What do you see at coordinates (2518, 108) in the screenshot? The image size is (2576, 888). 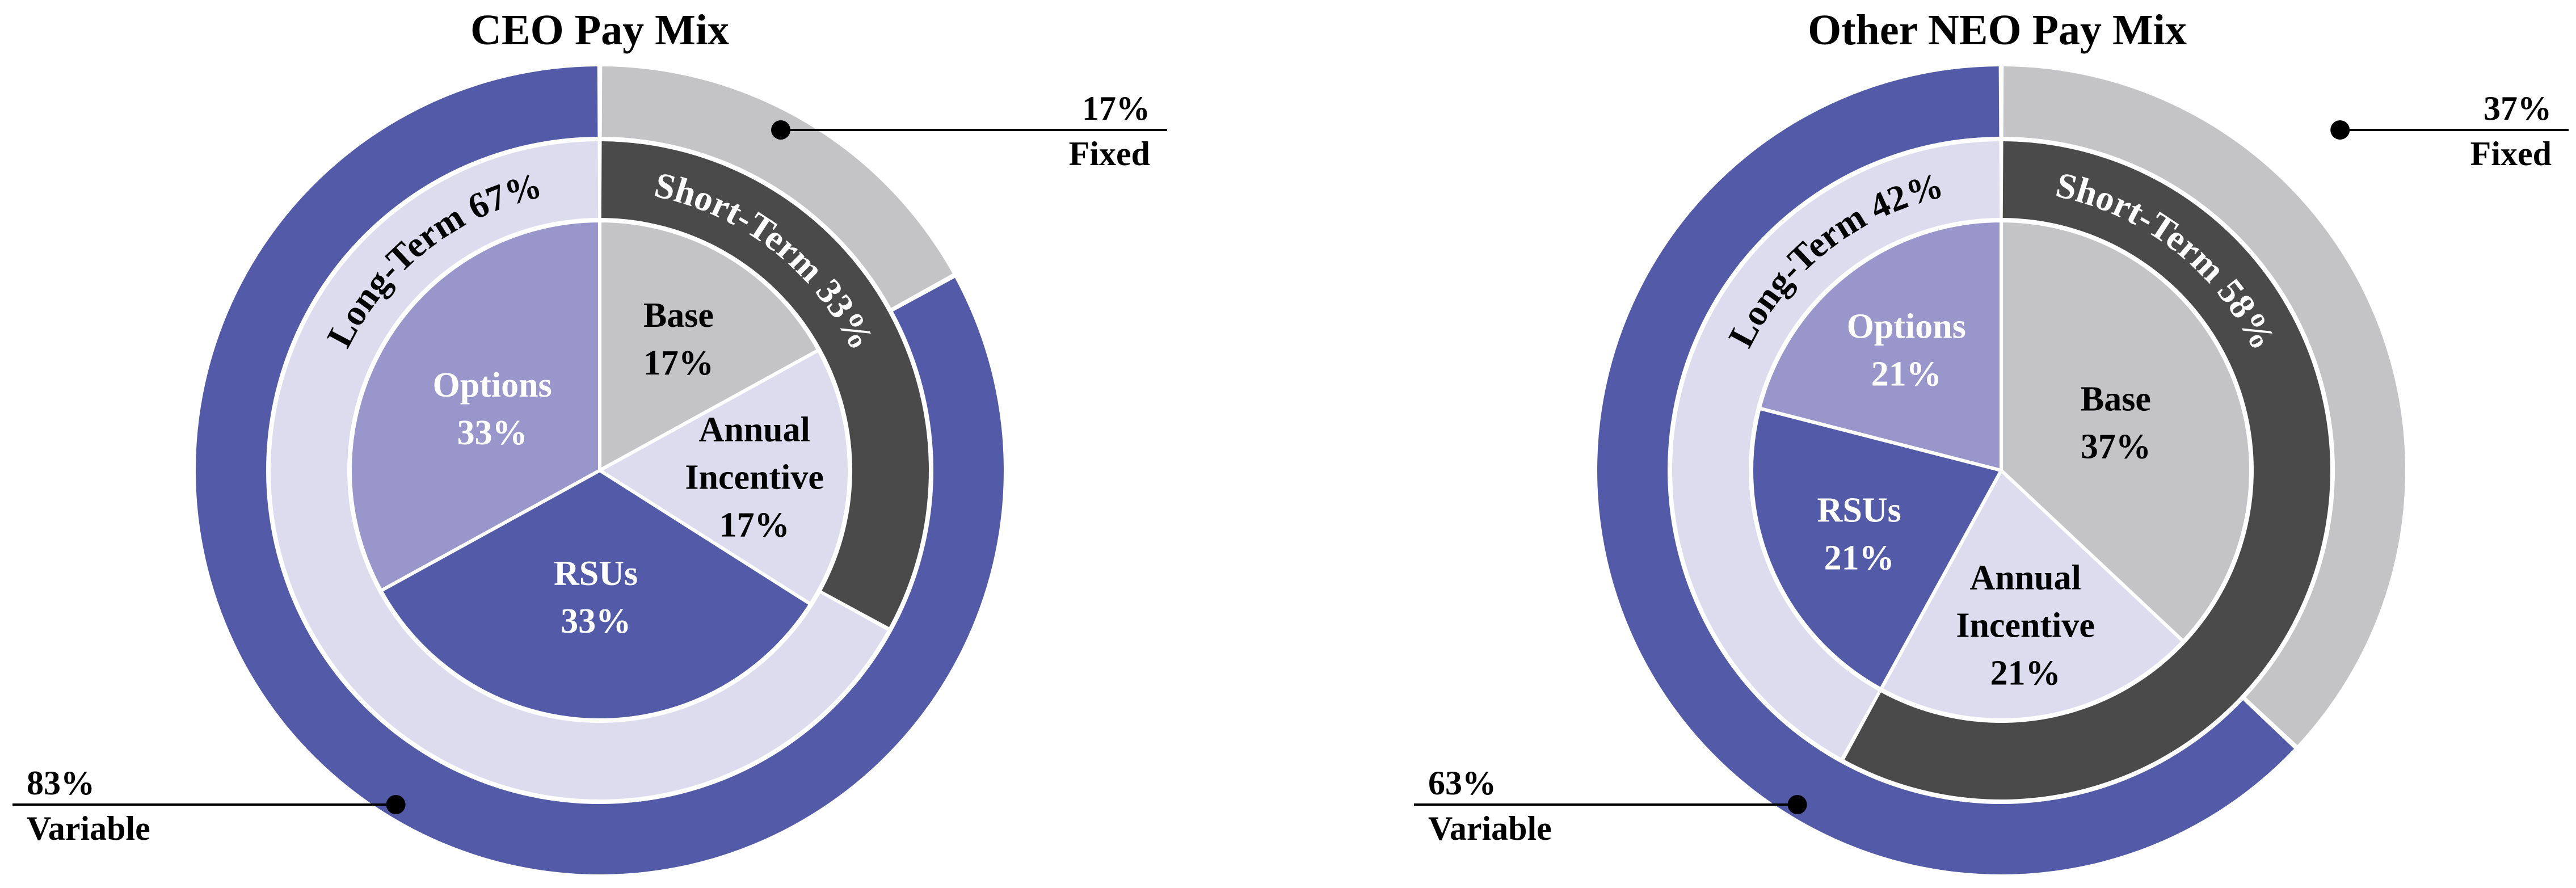 I see `callout-value: 37%` at bounding box center [2518, 108].